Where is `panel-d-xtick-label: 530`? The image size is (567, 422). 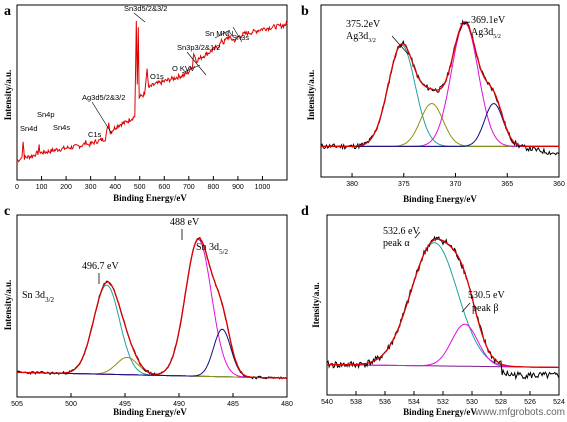
panel-d-xtick-label: 530 is located at coordinates (472, 402).